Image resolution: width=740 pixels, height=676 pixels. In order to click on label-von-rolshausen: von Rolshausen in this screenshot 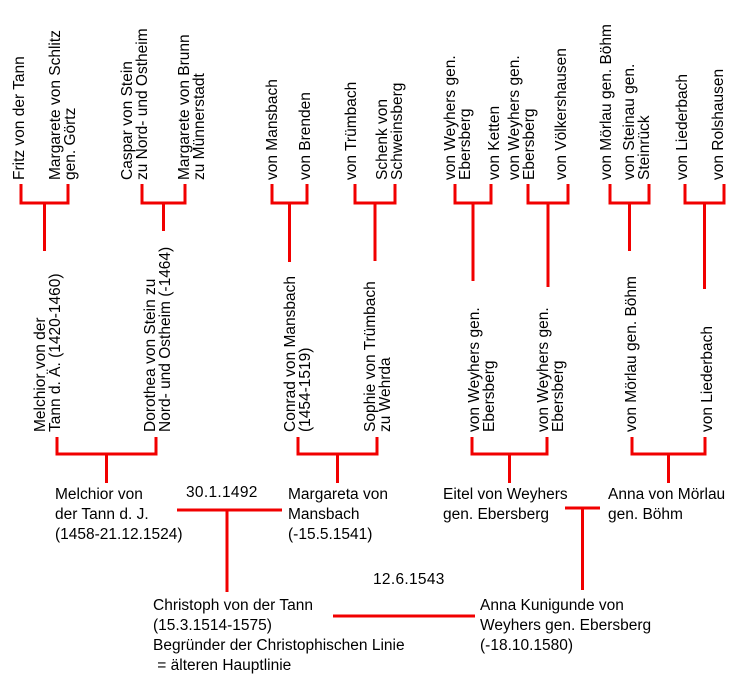, I will do `click(718, 124)`.